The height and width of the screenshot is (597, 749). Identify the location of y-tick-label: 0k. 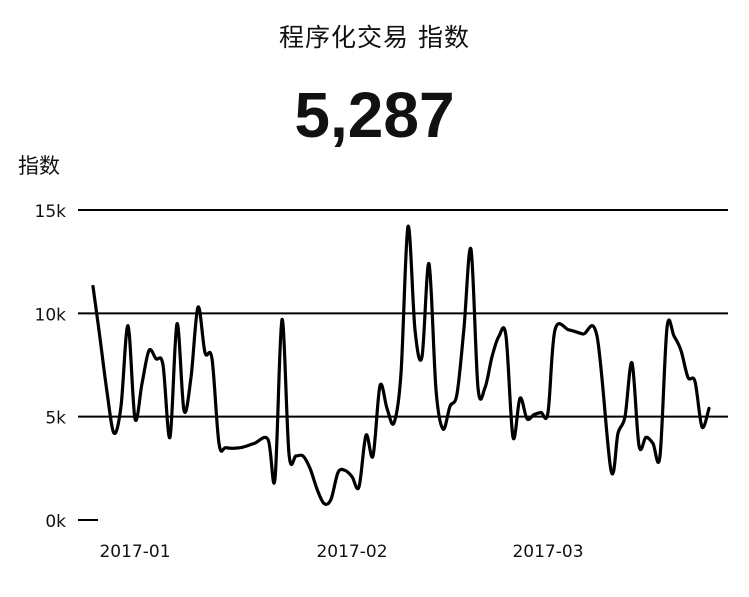
(55, 522).